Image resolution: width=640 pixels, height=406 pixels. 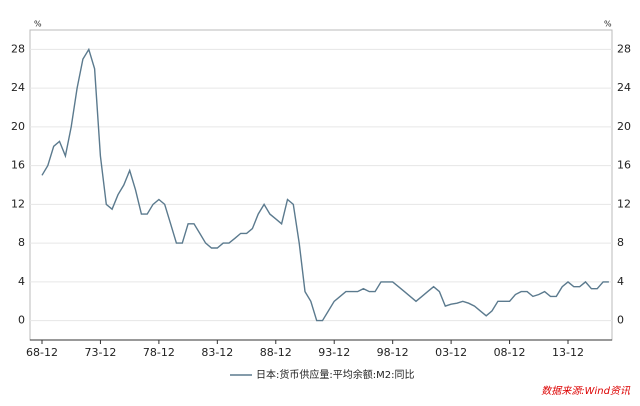 I want to click on y-tick-label: 12, so click(x=18, y=203).